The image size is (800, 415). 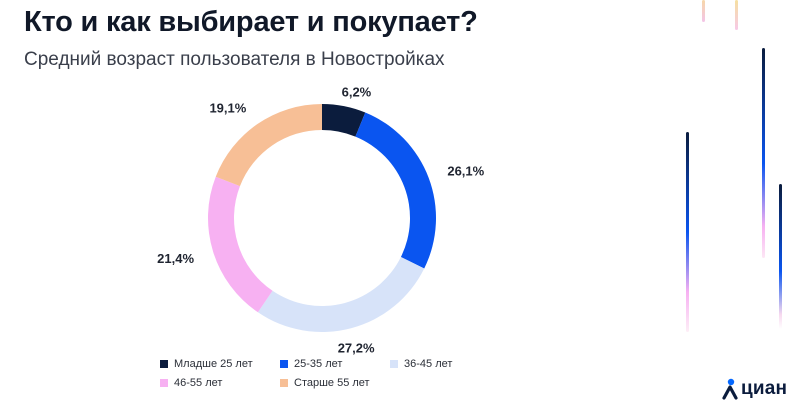 I want to click on legend-item-25-35: 25-35 лет, so click(x=335, y=364).